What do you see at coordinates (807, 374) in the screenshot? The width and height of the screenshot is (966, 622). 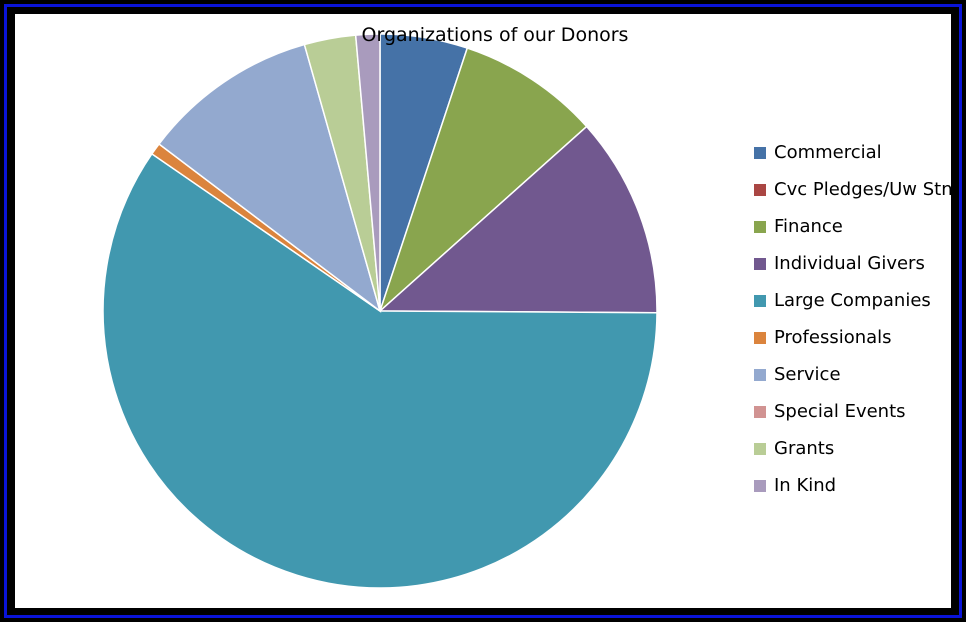 I see `legend-label: Service` at bounding box center [807, 374].